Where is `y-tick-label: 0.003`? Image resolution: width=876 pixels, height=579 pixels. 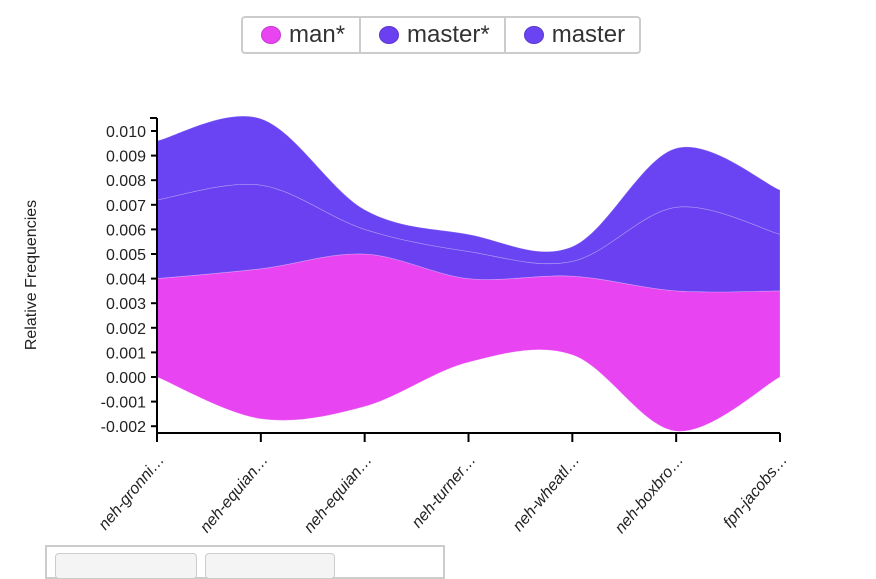
y-tick-label: 0.003 is located at coordinates (126, 304).